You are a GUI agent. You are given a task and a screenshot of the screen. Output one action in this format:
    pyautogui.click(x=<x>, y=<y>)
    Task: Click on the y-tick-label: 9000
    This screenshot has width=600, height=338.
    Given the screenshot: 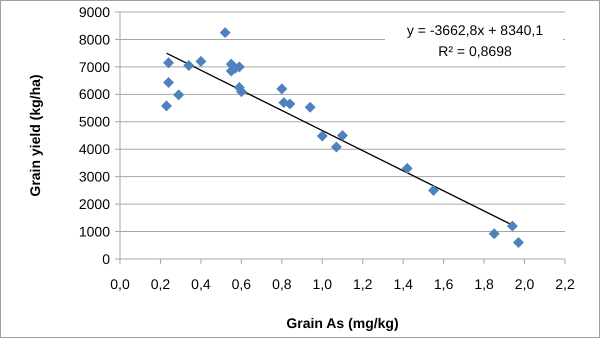 What is the action you would take?
    pyautogui.click(x=94, y=12)
    